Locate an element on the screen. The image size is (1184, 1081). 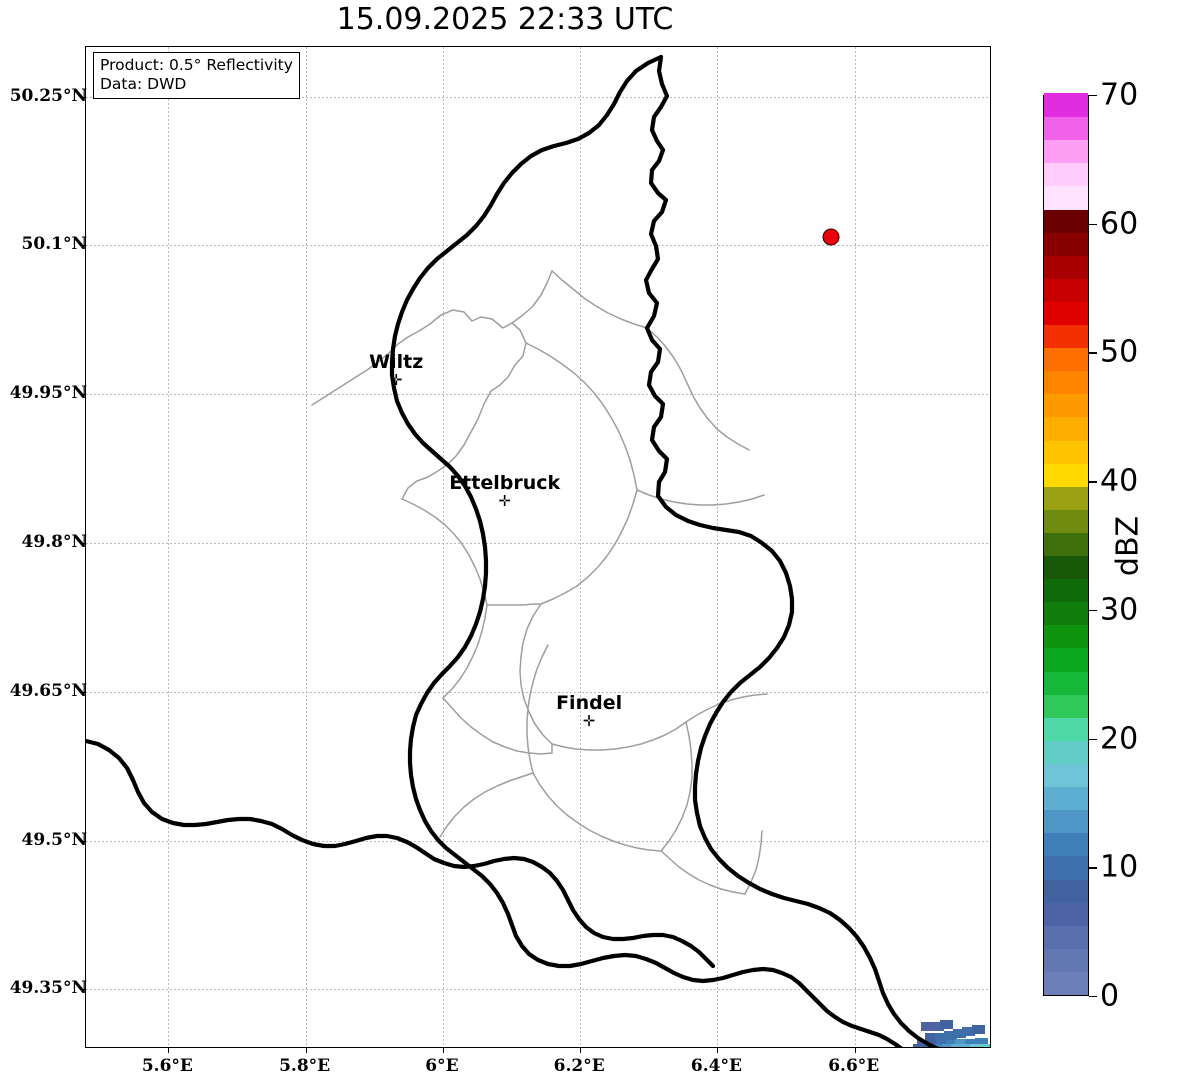
y-axis-tick-label-4: 49.65°N is located at coordinates (48, 690).